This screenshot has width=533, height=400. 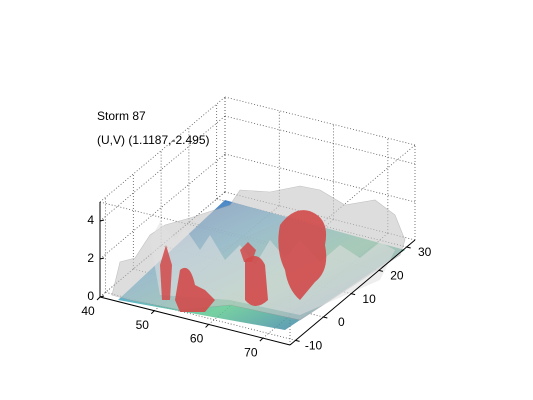 I want to click on x-tick-label: 70, so click(x=251, y=352).